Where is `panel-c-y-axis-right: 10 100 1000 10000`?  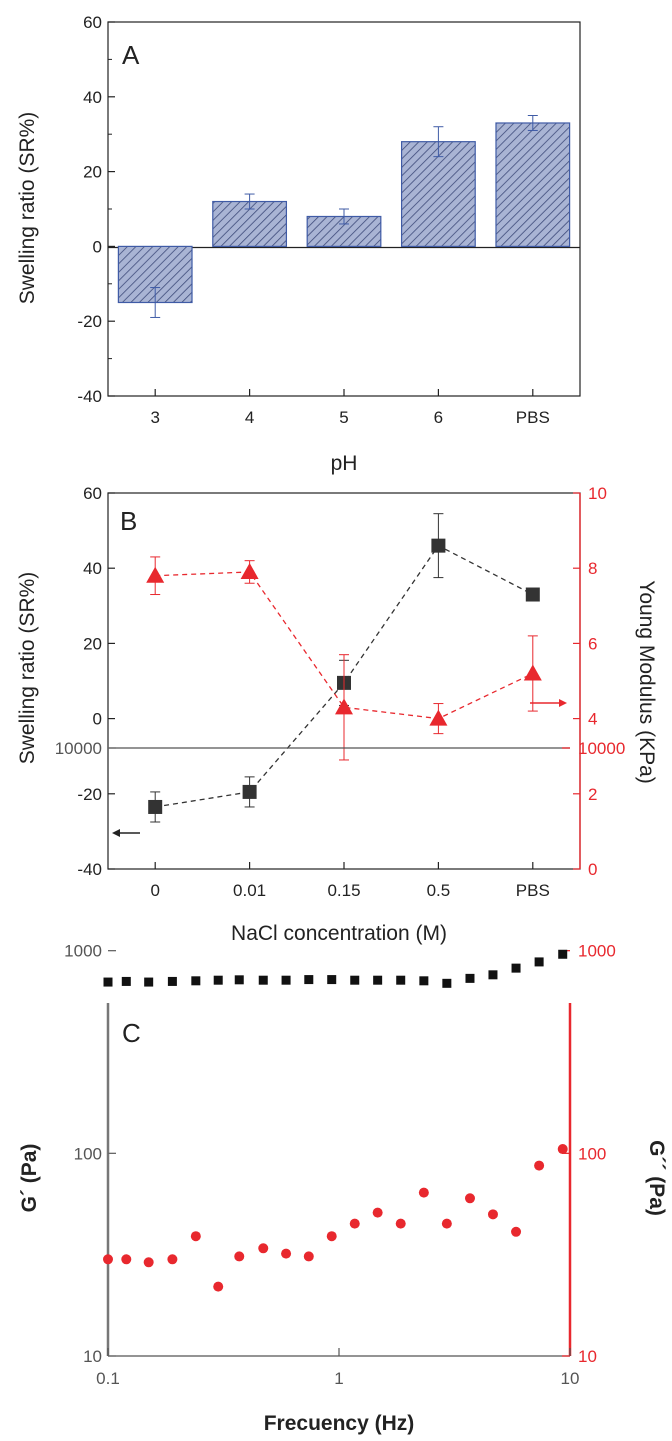
panel-c-y-axis-right: 10 100 1000 10000 is located at coordinates (593, 1052).